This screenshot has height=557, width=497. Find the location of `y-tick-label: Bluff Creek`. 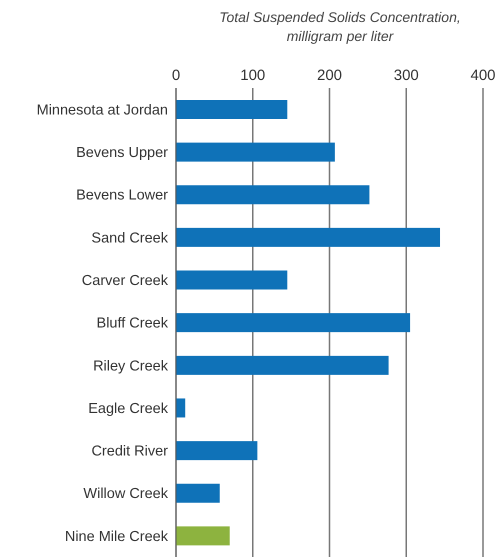

y-tick-label: Bluff Creek is located at coordinates (132, 324).